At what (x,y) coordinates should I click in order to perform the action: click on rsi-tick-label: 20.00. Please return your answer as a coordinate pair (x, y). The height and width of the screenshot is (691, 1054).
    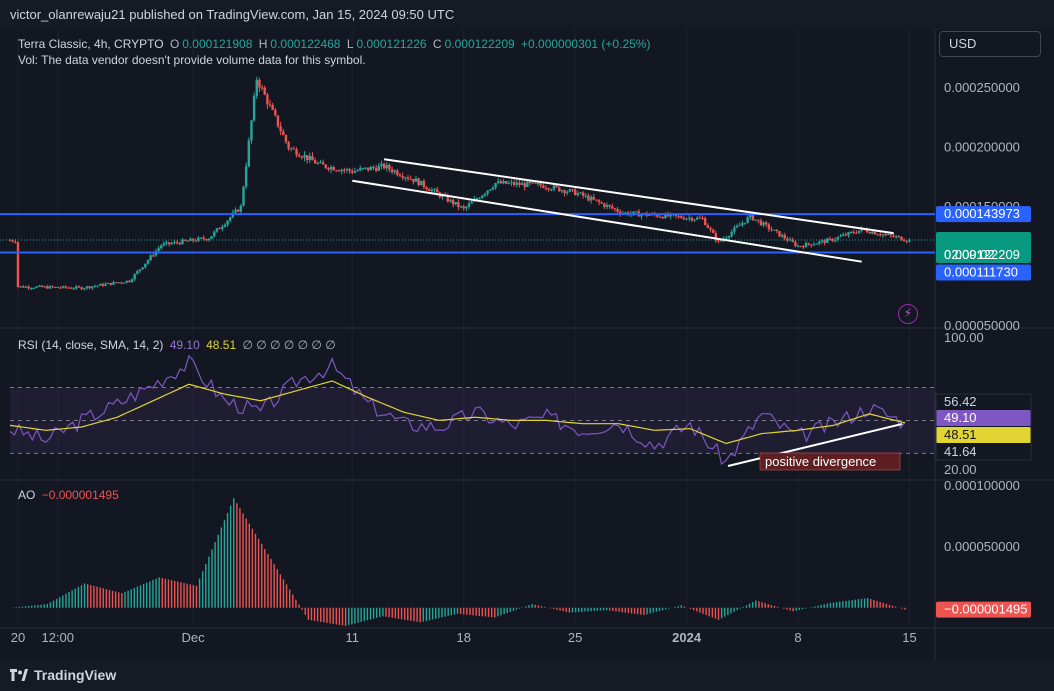
    Looking at the image, I should click on (960, 469).